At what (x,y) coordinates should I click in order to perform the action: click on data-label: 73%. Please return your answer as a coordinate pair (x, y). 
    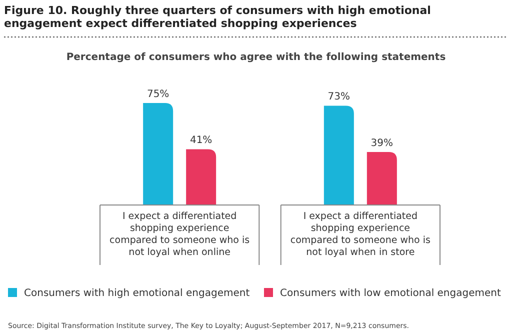
    Looking at the image, I should click on (339, 97).